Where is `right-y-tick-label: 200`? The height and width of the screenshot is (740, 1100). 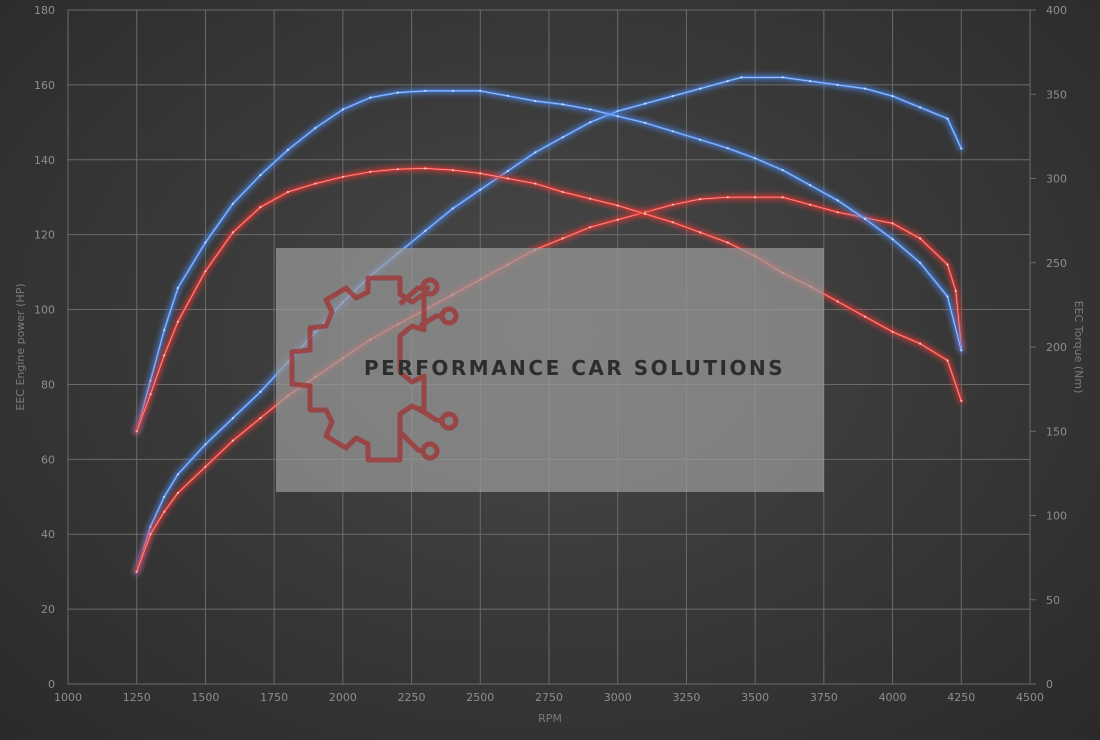 right-y-tick-label: 200 is located at coordinates (1056, 347).